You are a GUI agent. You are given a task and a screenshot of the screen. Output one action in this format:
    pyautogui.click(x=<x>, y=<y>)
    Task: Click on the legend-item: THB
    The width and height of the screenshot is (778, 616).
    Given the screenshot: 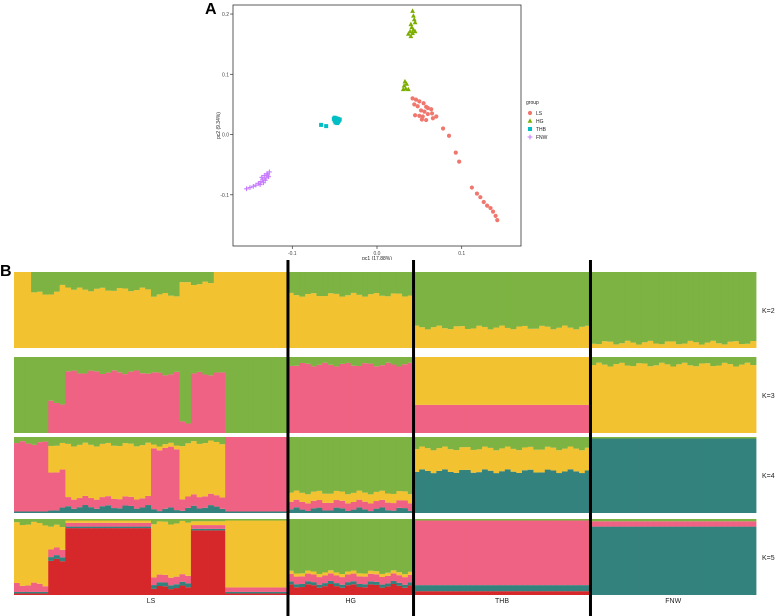 What is the action you would take?
    pyautogui.click(x=537, y=130)
    